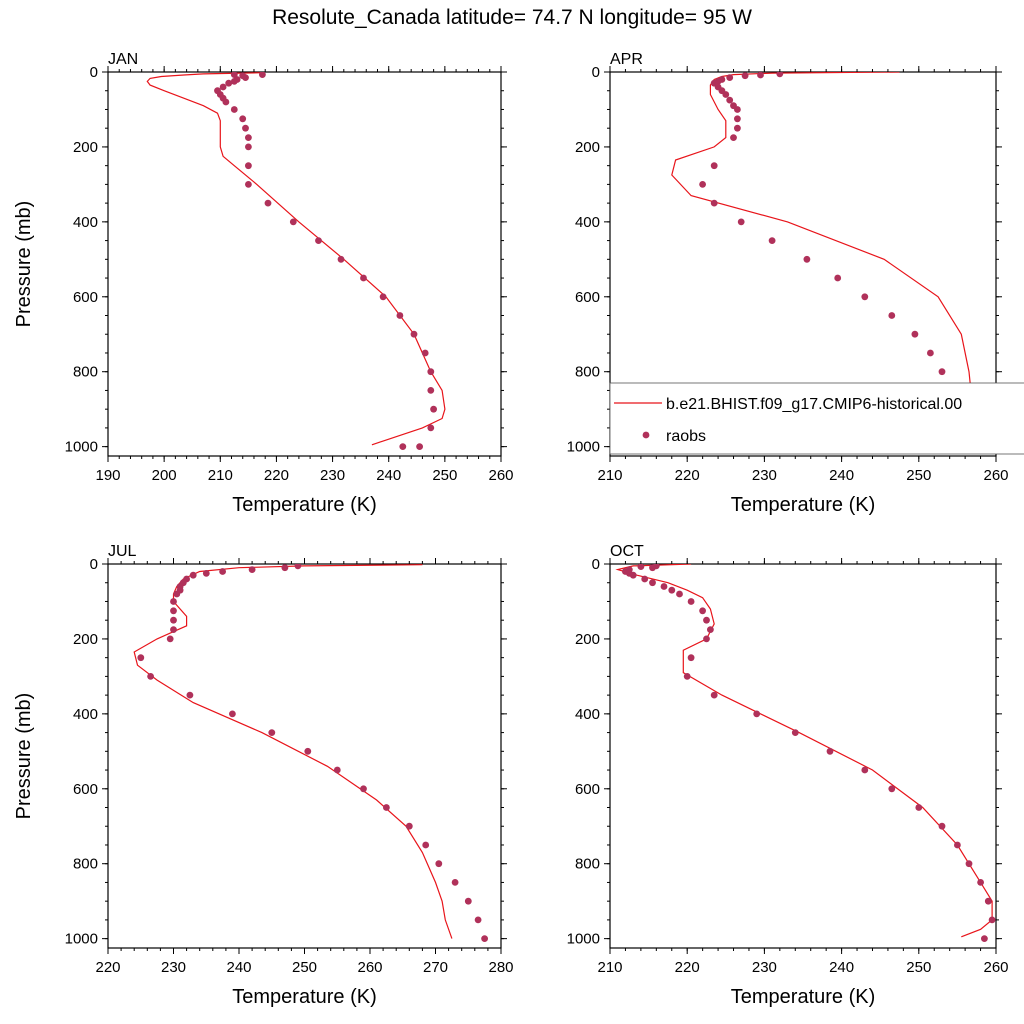 The image size is (1024, 1024). What do you see at coordinates (85, 147) in the screenshot?
I see `y-tick-label: 200` at bounding box center [85, 147].